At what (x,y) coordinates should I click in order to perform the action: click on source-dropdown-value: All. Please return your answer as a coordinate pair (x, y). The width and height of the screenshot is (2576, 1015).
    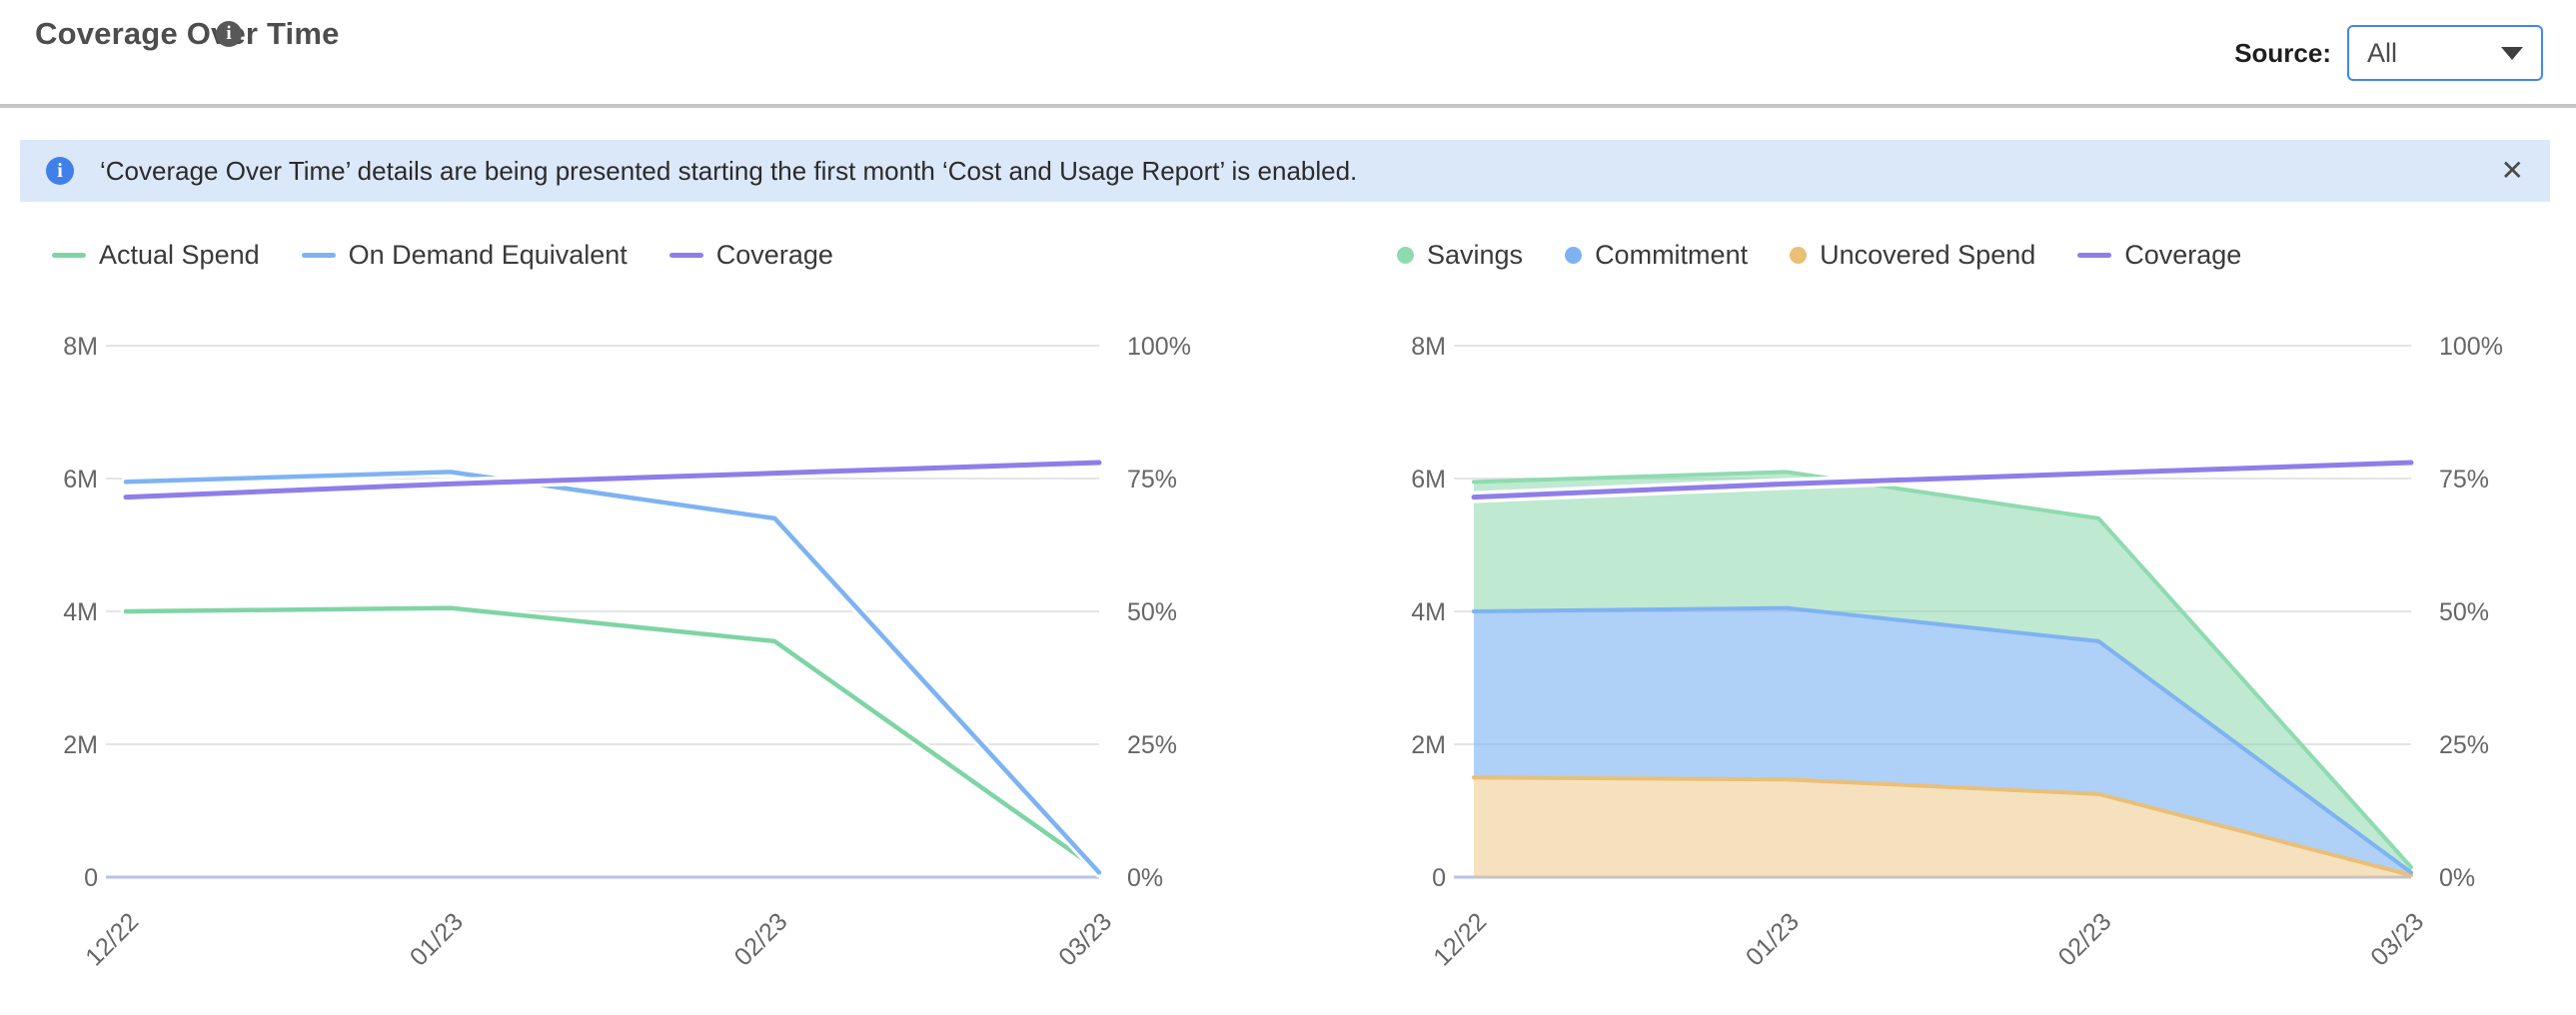
    Looking at the image, I should click on (2382, 53).